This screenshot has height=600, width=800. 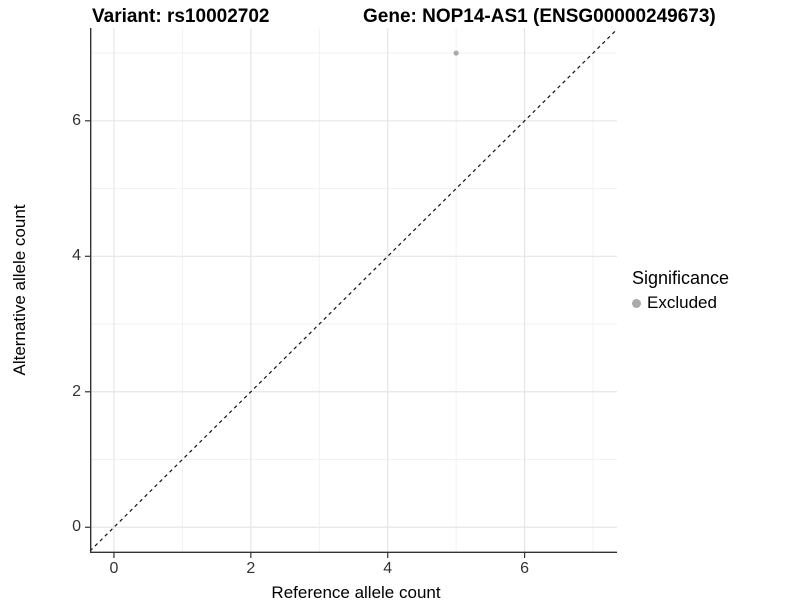 What do you see at coordinates (114, 568) in the screenshot?
I see `x-tick-label: 0` at bounding box center [114, 568].